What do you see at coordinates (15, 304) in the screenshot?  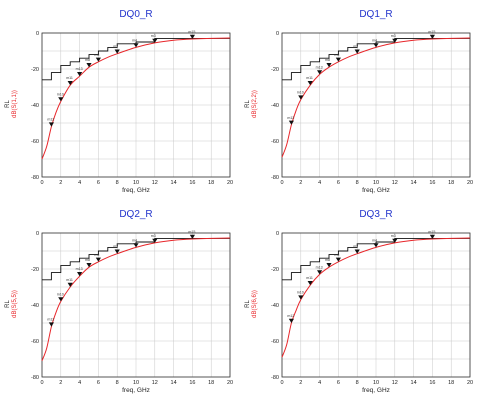 I see `y-axis-label-sparam: dB(S(5,5))` at bounding box center [15, 304].